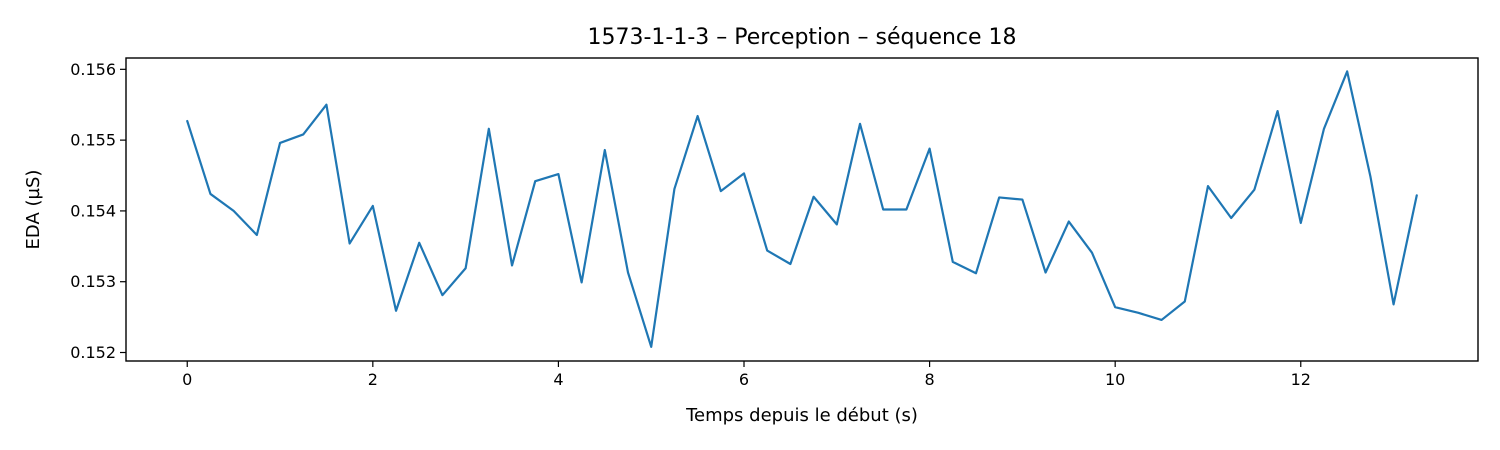 This screenshot has height=450, width=1500. Describe the element at coordinates (744, 379) in the screenshot. I see `x-tick-label: 6` at that location.